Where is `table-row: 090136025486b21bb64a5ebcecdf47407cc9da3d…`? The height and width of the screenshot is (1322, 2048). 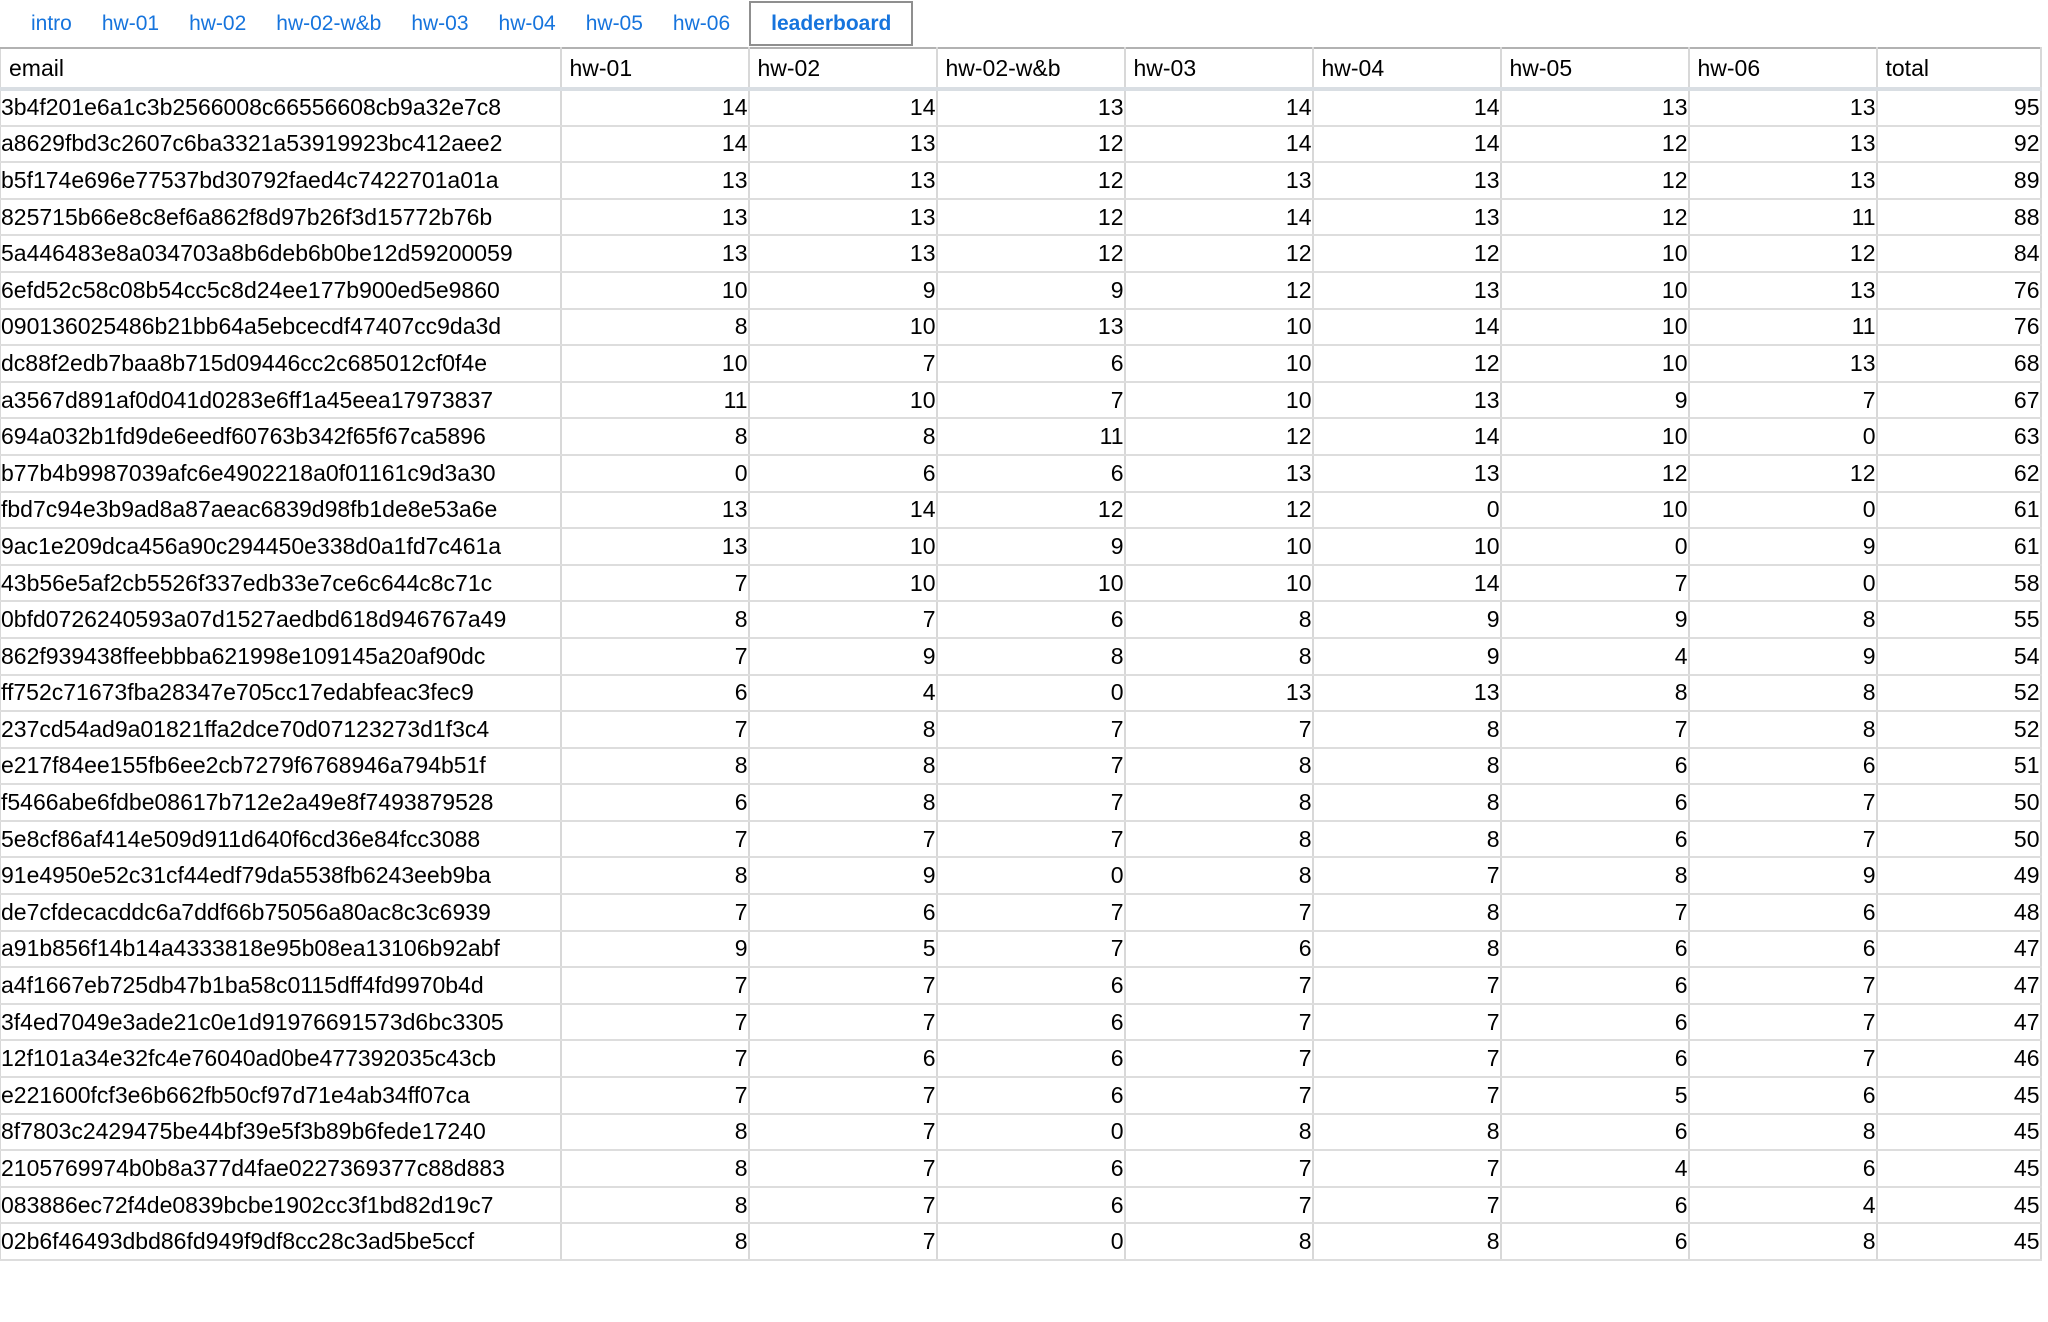 table-row: 090136025486b21bb64a5ebcecdf47407cc9da3d… is located at coordinates (1021, 327).